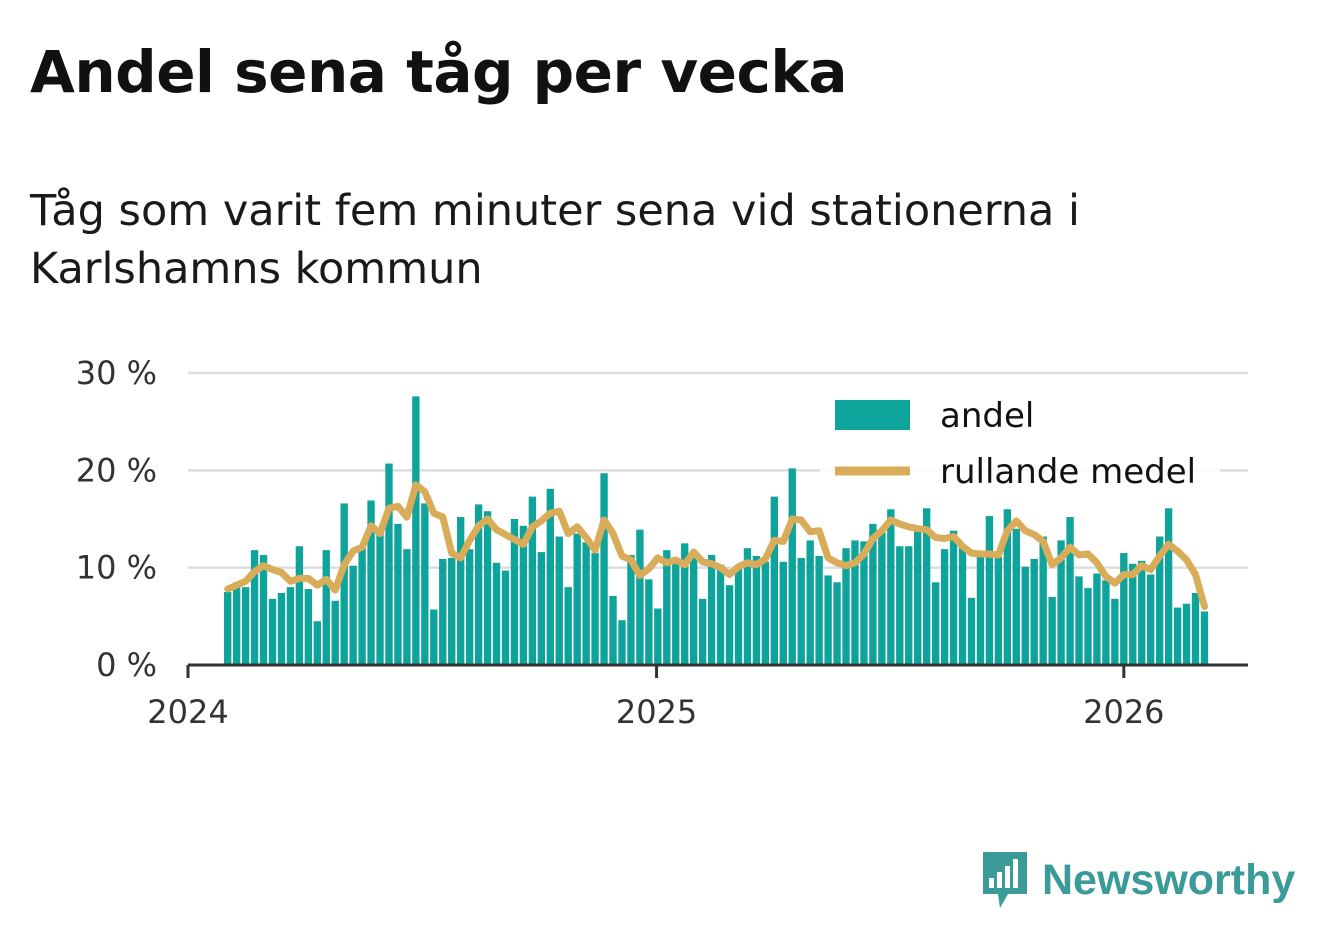 This screenshot has width=1322, height=939. What do you see at coordinates (116, 568) in the screenshot?
I see `y-tick-label-10: 10 %` at bounding box center [116, 568].